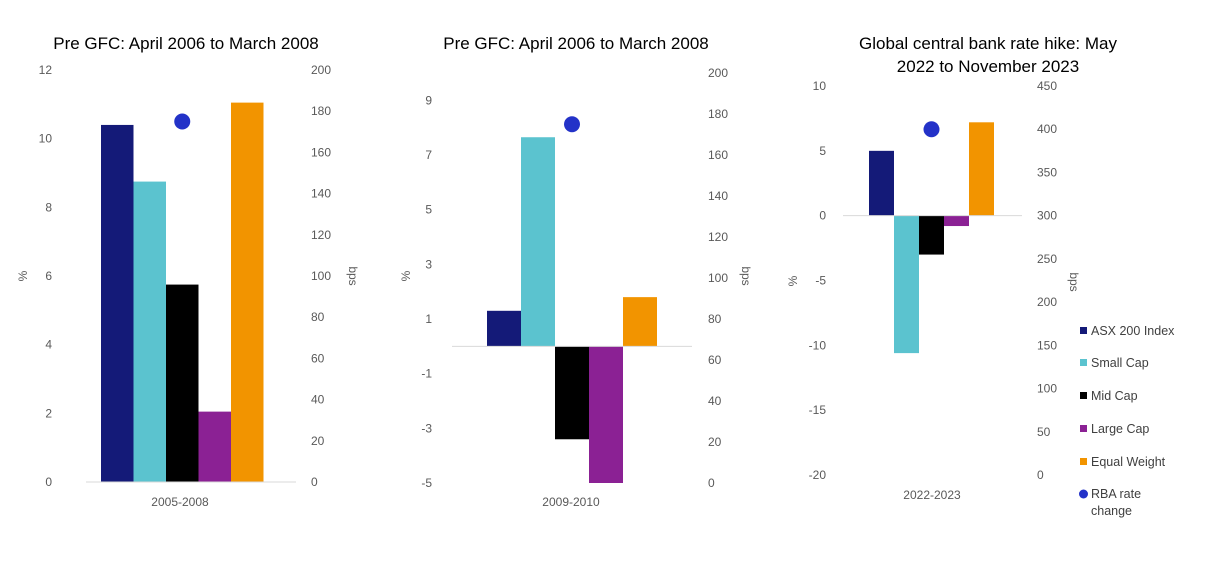  What do you see at coordinates (321, 194) in the screenshot?
I see `y2-tick-label: 140` at bounding box center [321, 194].